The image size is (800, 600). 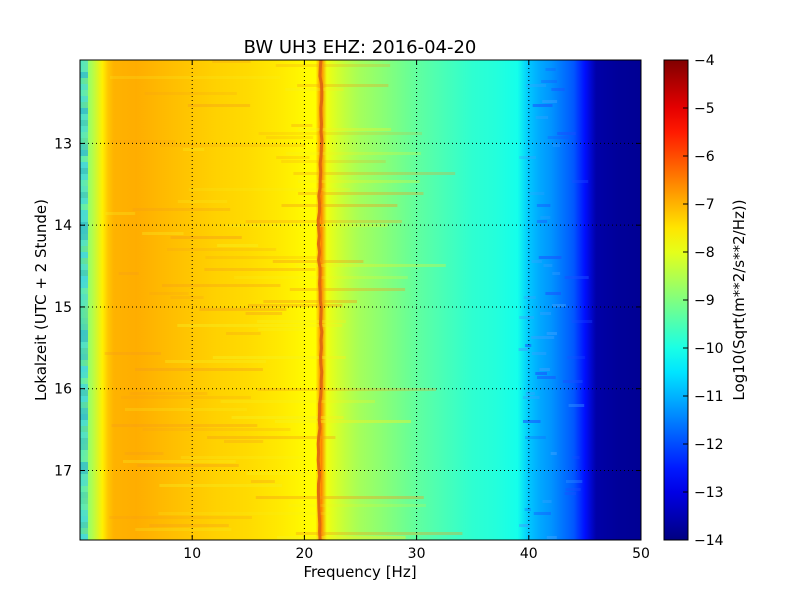 I want to click on y-tick-label: 14, so click(x=63, y=226).